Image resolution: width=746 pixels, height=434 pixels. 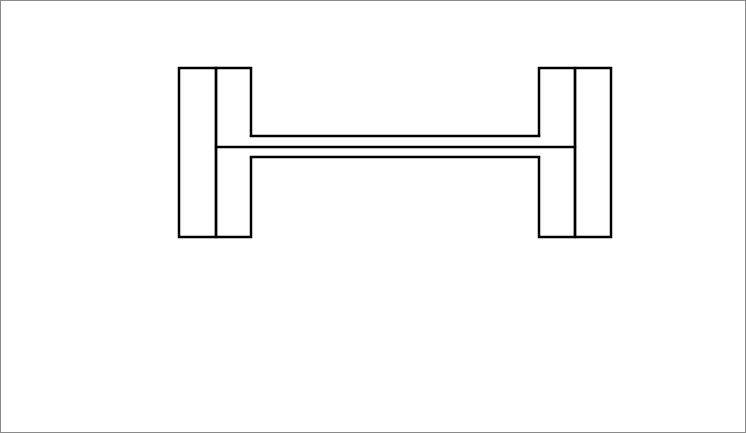 What do you see at coordinates (593, 152) in the screenshot?
I see `right-outer-plate` at bounding box center [593, 152].